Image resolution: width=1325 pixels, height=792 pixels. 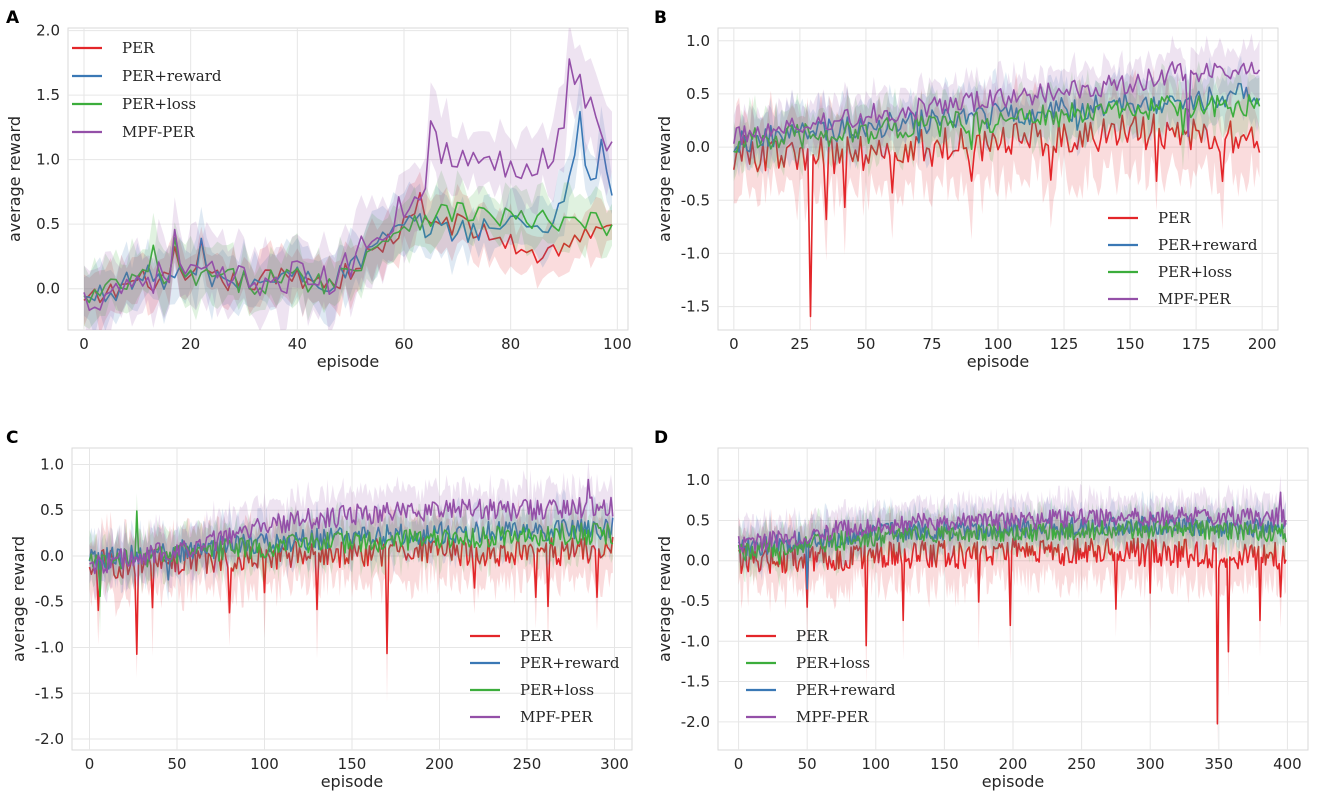 What do you see at coordinates (1150, 764) in the screenshot?
I see `x-tick-label: 300` at bounding box center [1150, 764].